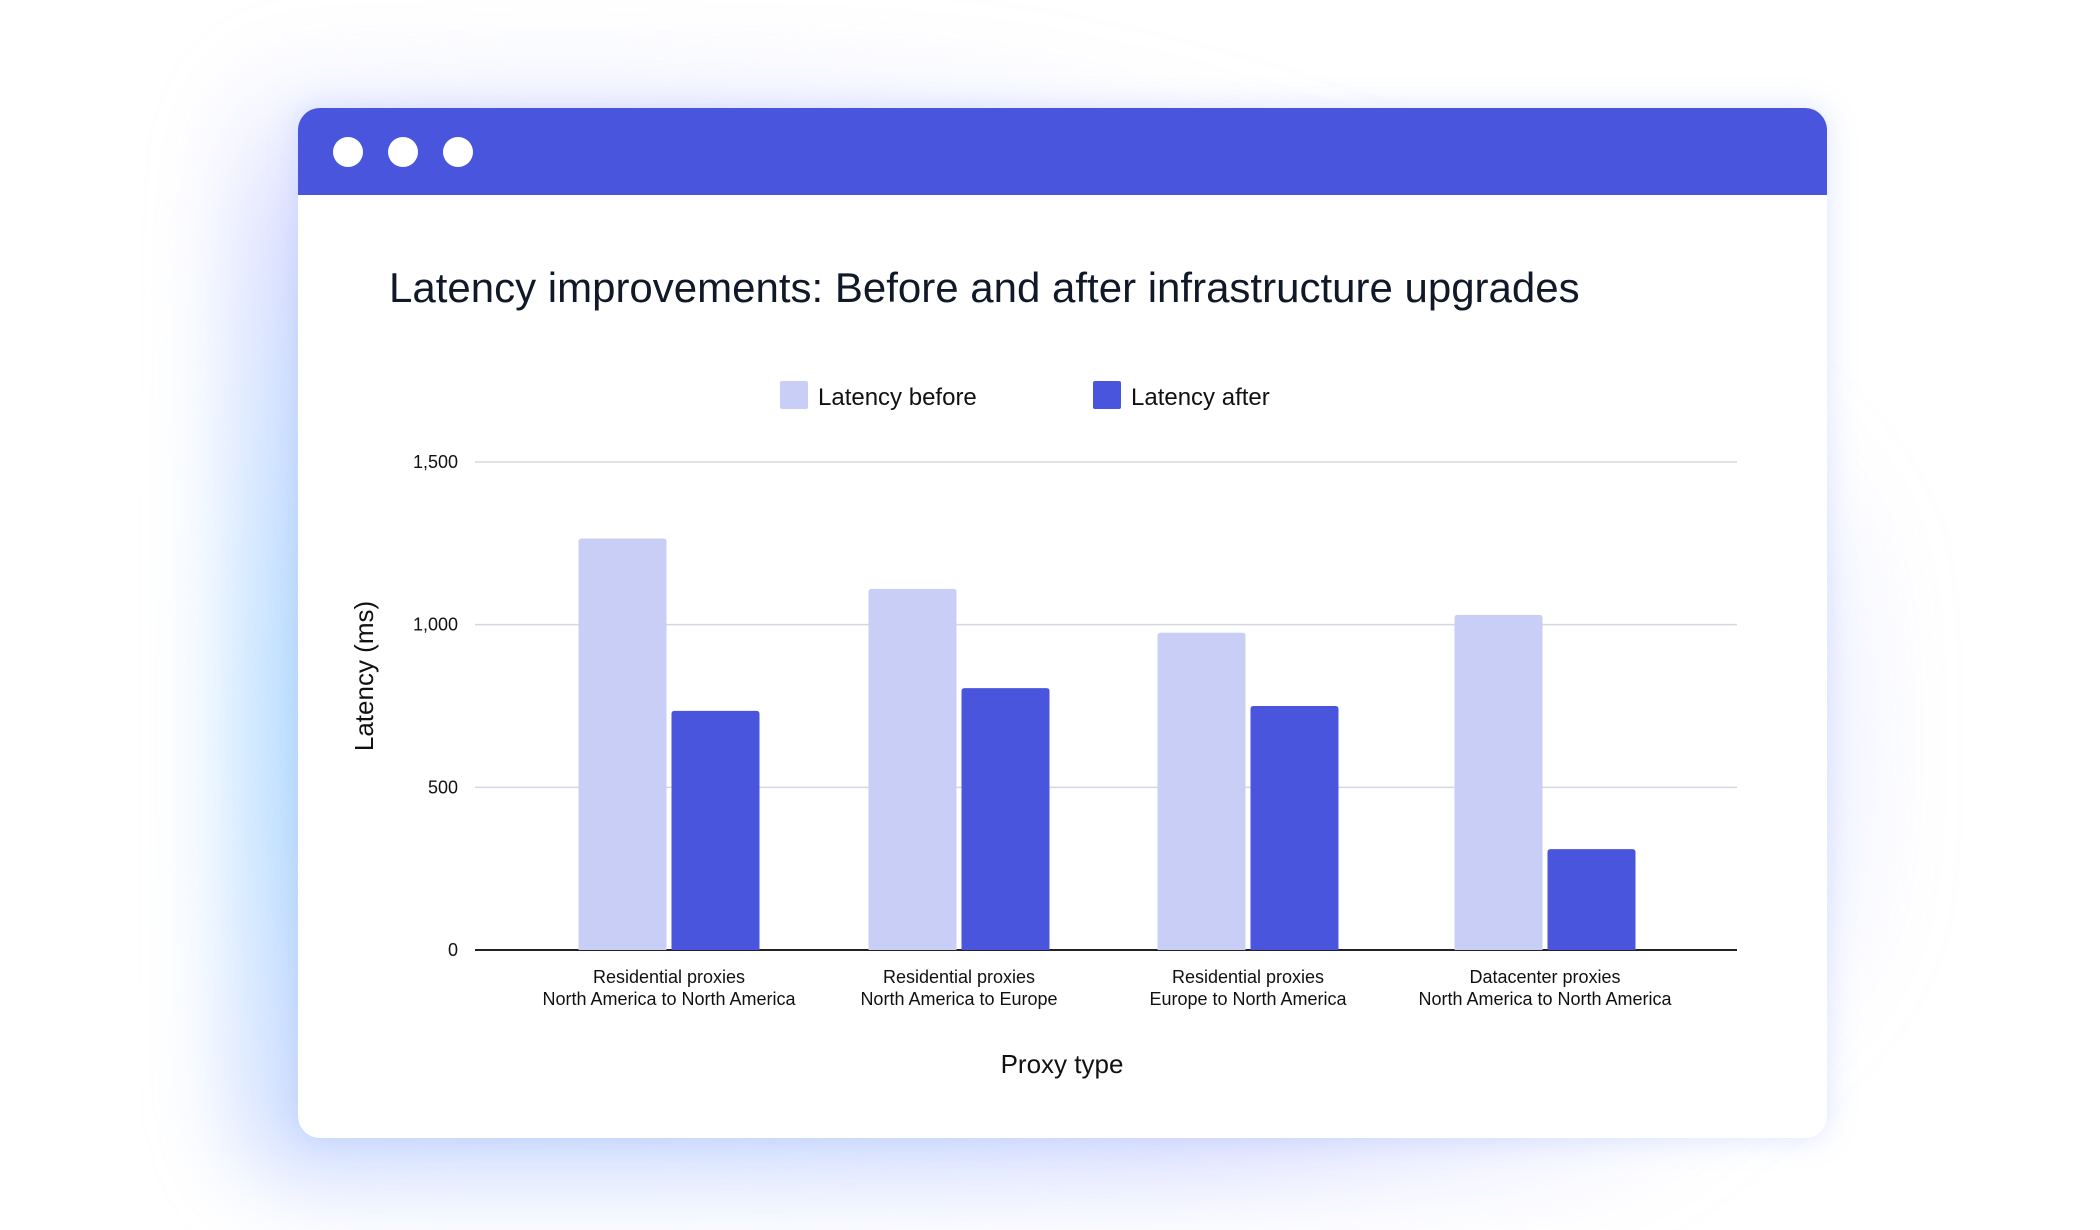 The width and height of the screenshot is (2100, 1230). What do you see at coordinates (453, 950) in the screenshot?
I see `y-tick-label: 0` at bounding box center [453, 950].